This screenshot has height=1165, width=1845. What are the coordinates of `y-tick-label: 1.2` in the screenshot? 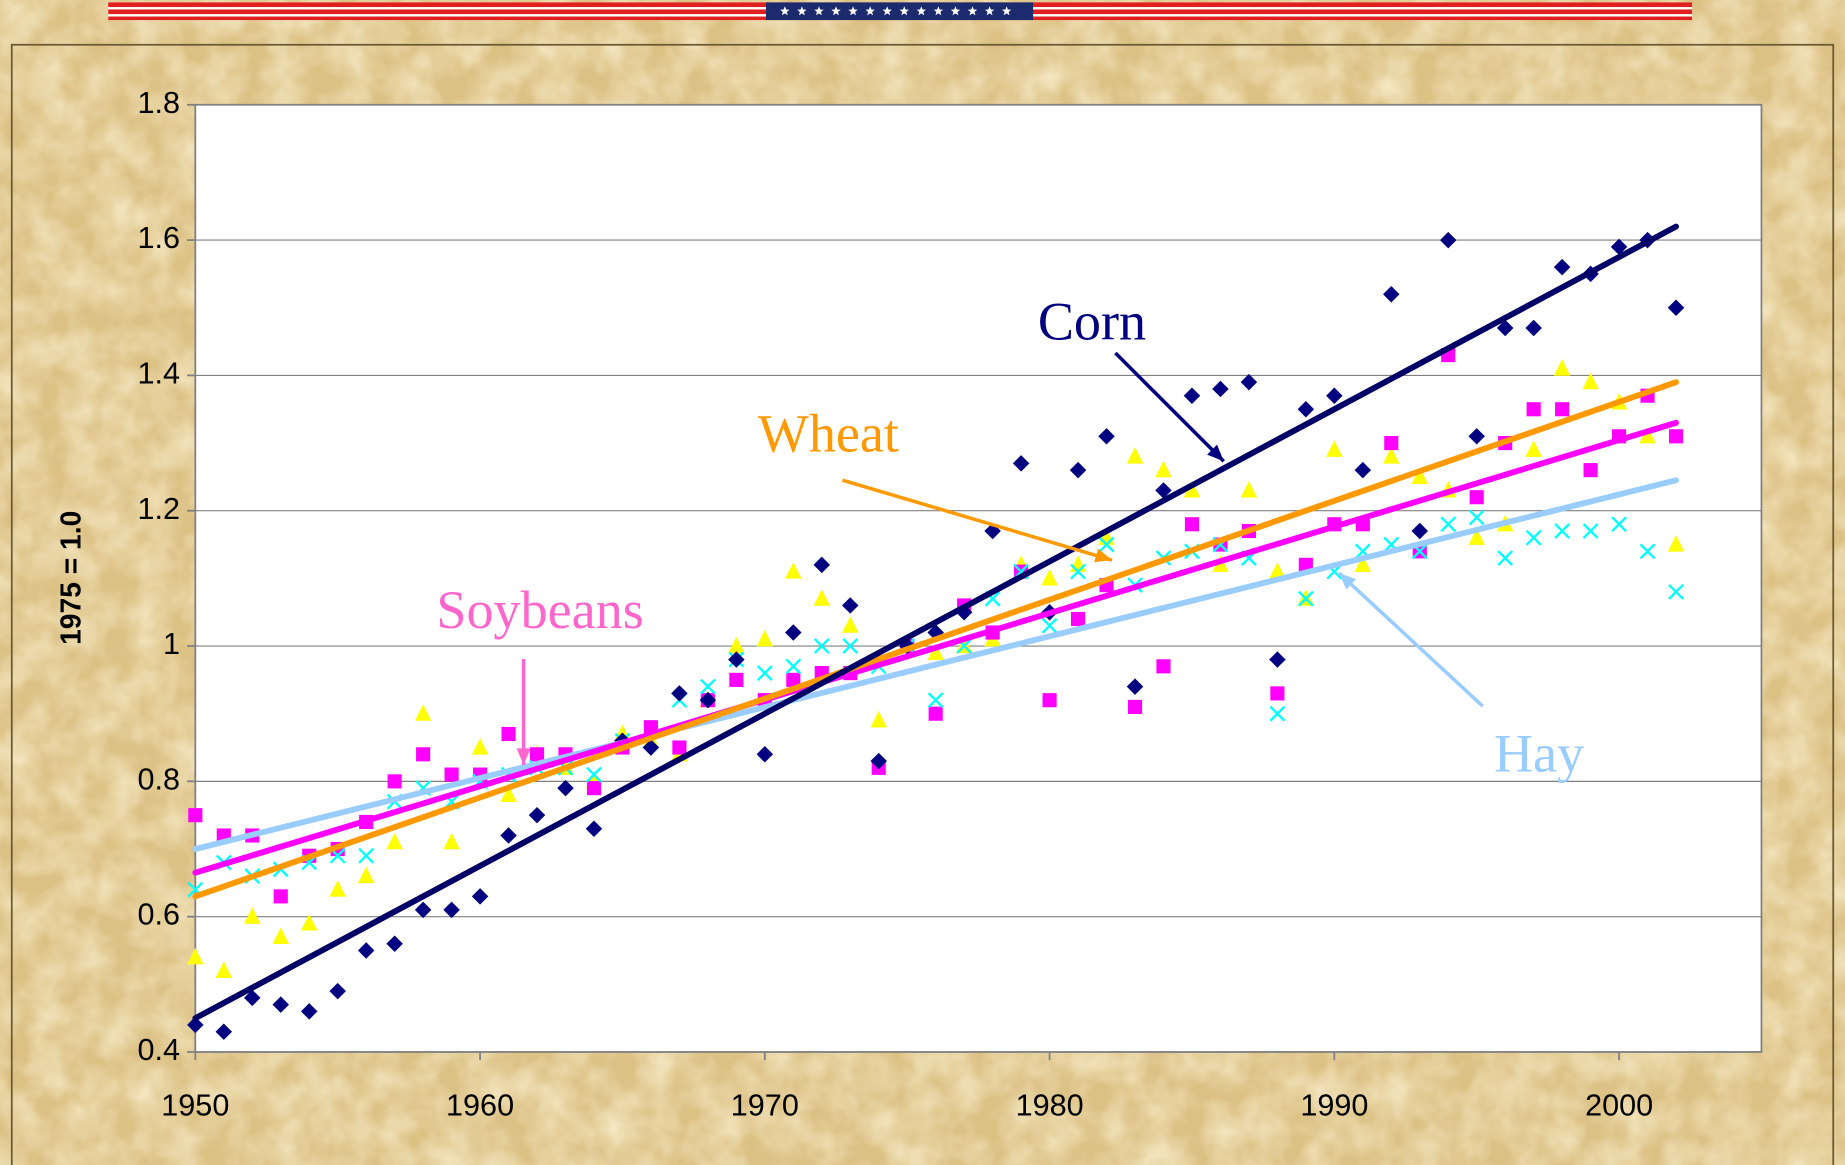 It's located at (159, 509).